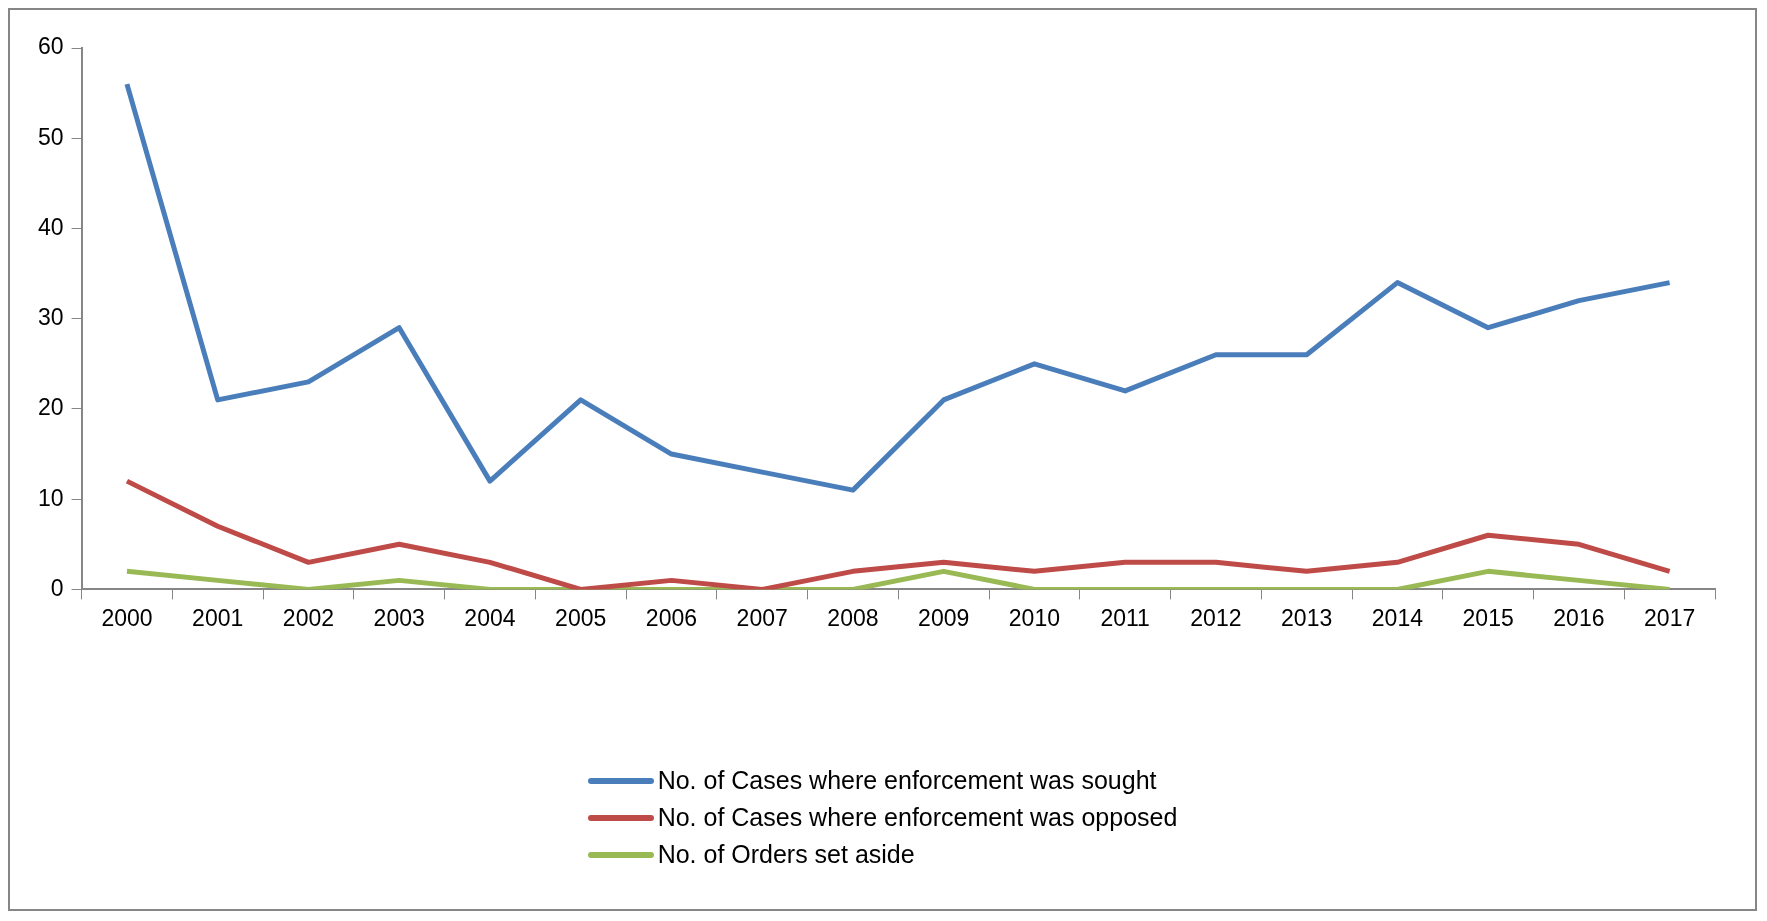 The image size is (1767, 921). I want to click on x-tick-label: 2006, so click(671, 617).